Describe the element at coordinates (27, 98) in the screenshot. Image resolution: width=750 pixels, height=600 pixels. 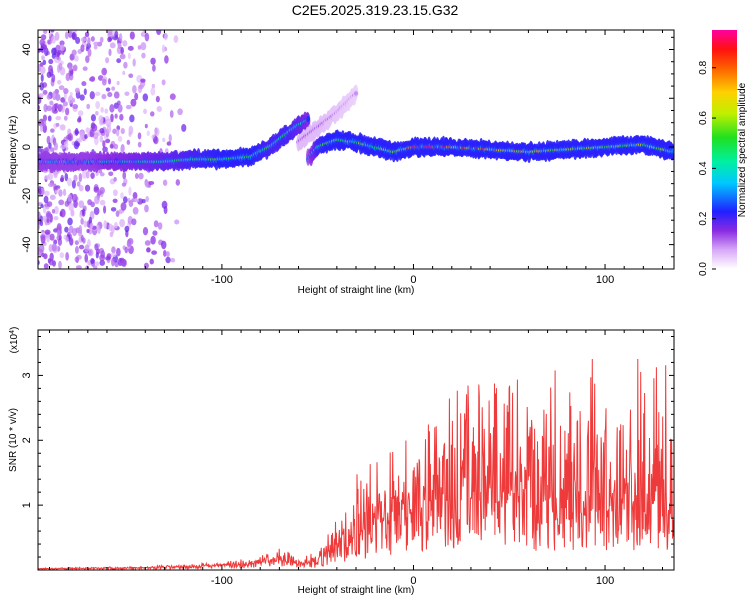
I see `spectrogram-ytick-label: 20` at that location.